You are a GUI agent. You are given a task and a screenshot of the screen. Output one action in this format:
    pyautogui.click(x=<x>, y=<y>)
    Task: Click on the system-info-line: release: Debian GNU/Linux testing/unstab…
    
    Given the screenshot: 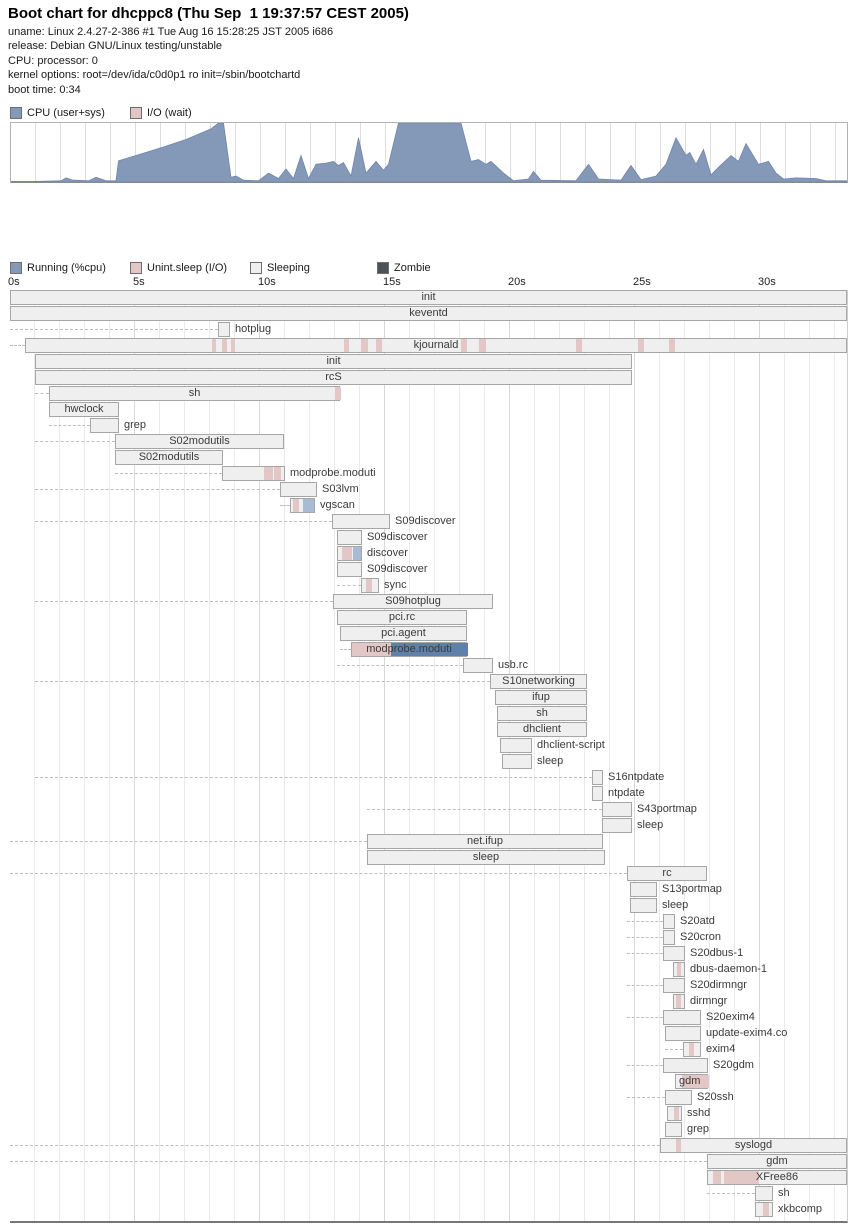 What is the action you would take?
    pyautogui.click(x=115, y=46)
    